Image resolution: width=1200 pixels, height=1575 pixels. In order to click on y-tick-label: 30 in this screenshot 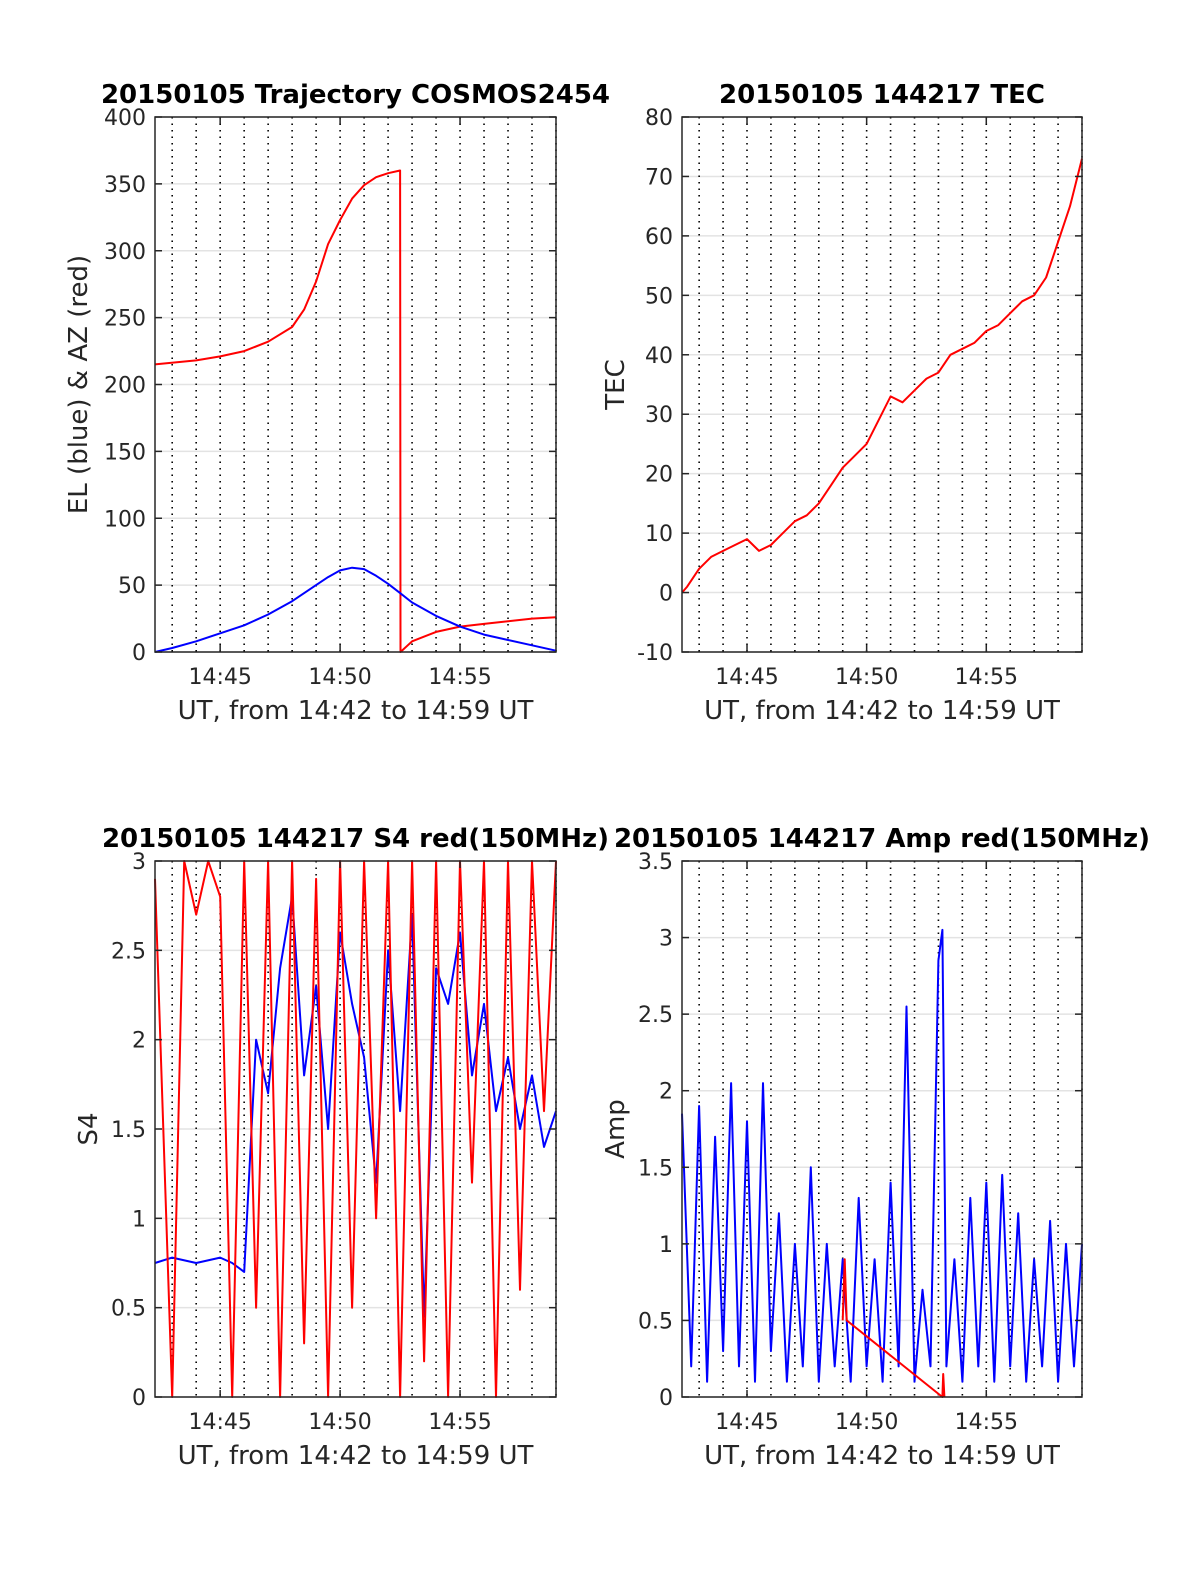, I will do `click(659, 415)`.